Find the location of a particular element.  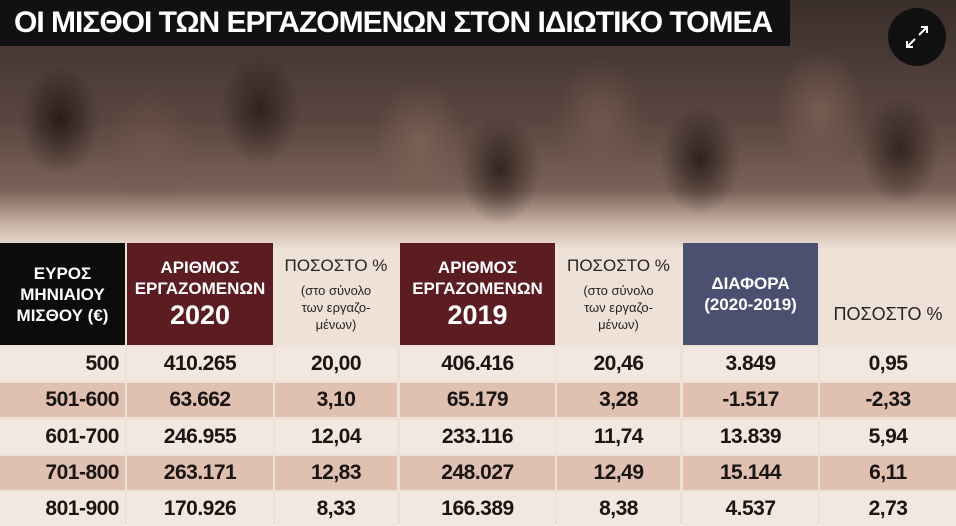

cell: 3,10 is located at coordinates (336, 400).